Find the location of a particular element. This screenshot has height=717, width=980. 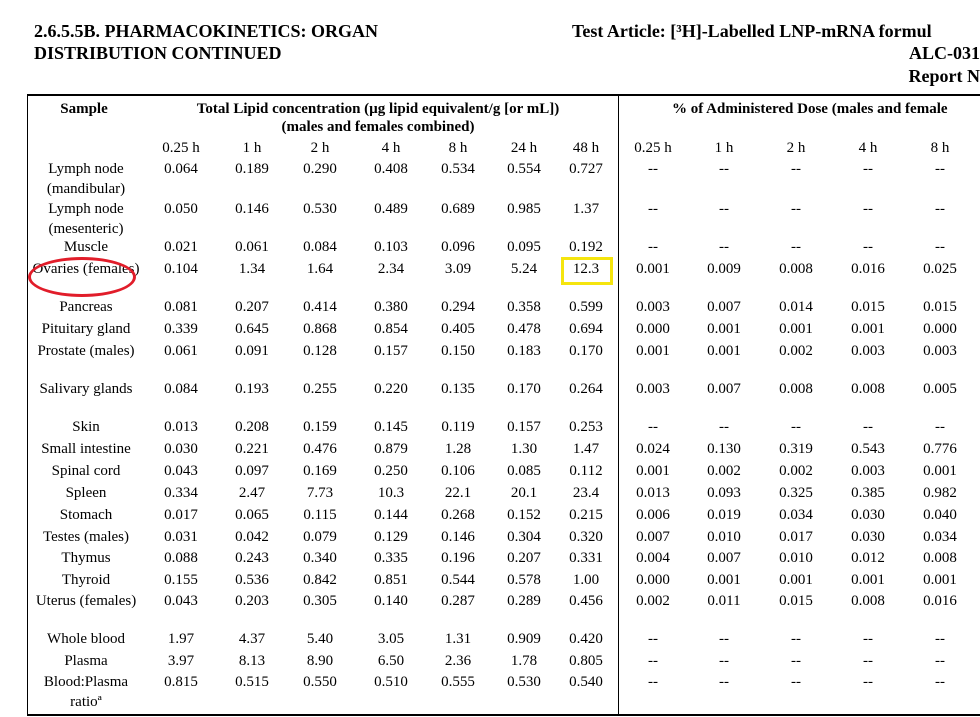

concentration-value: 0.150 is located at coordinates (458, 351).